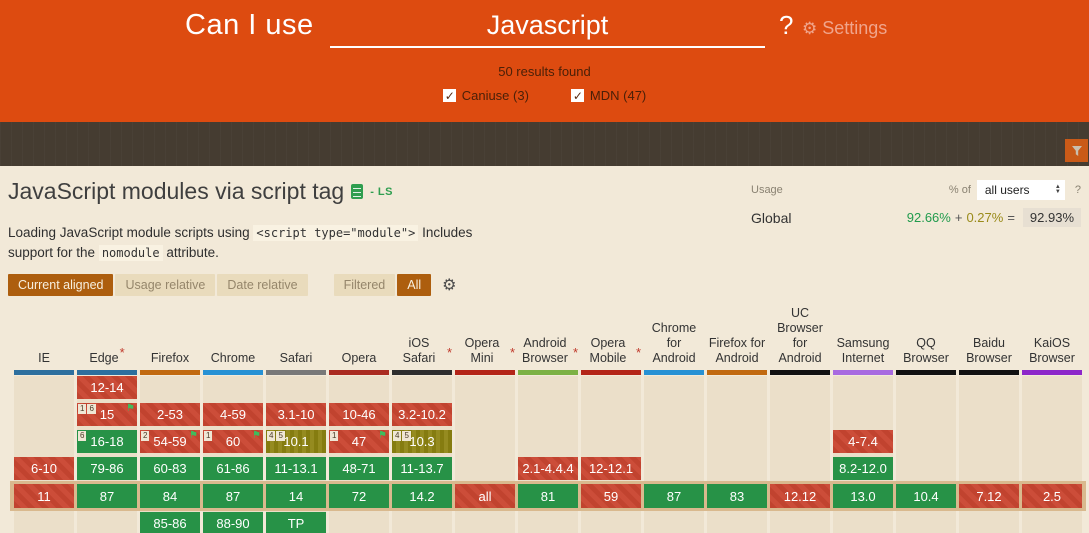  I want to click on version-range: 11-13.7, so click(422, 468).